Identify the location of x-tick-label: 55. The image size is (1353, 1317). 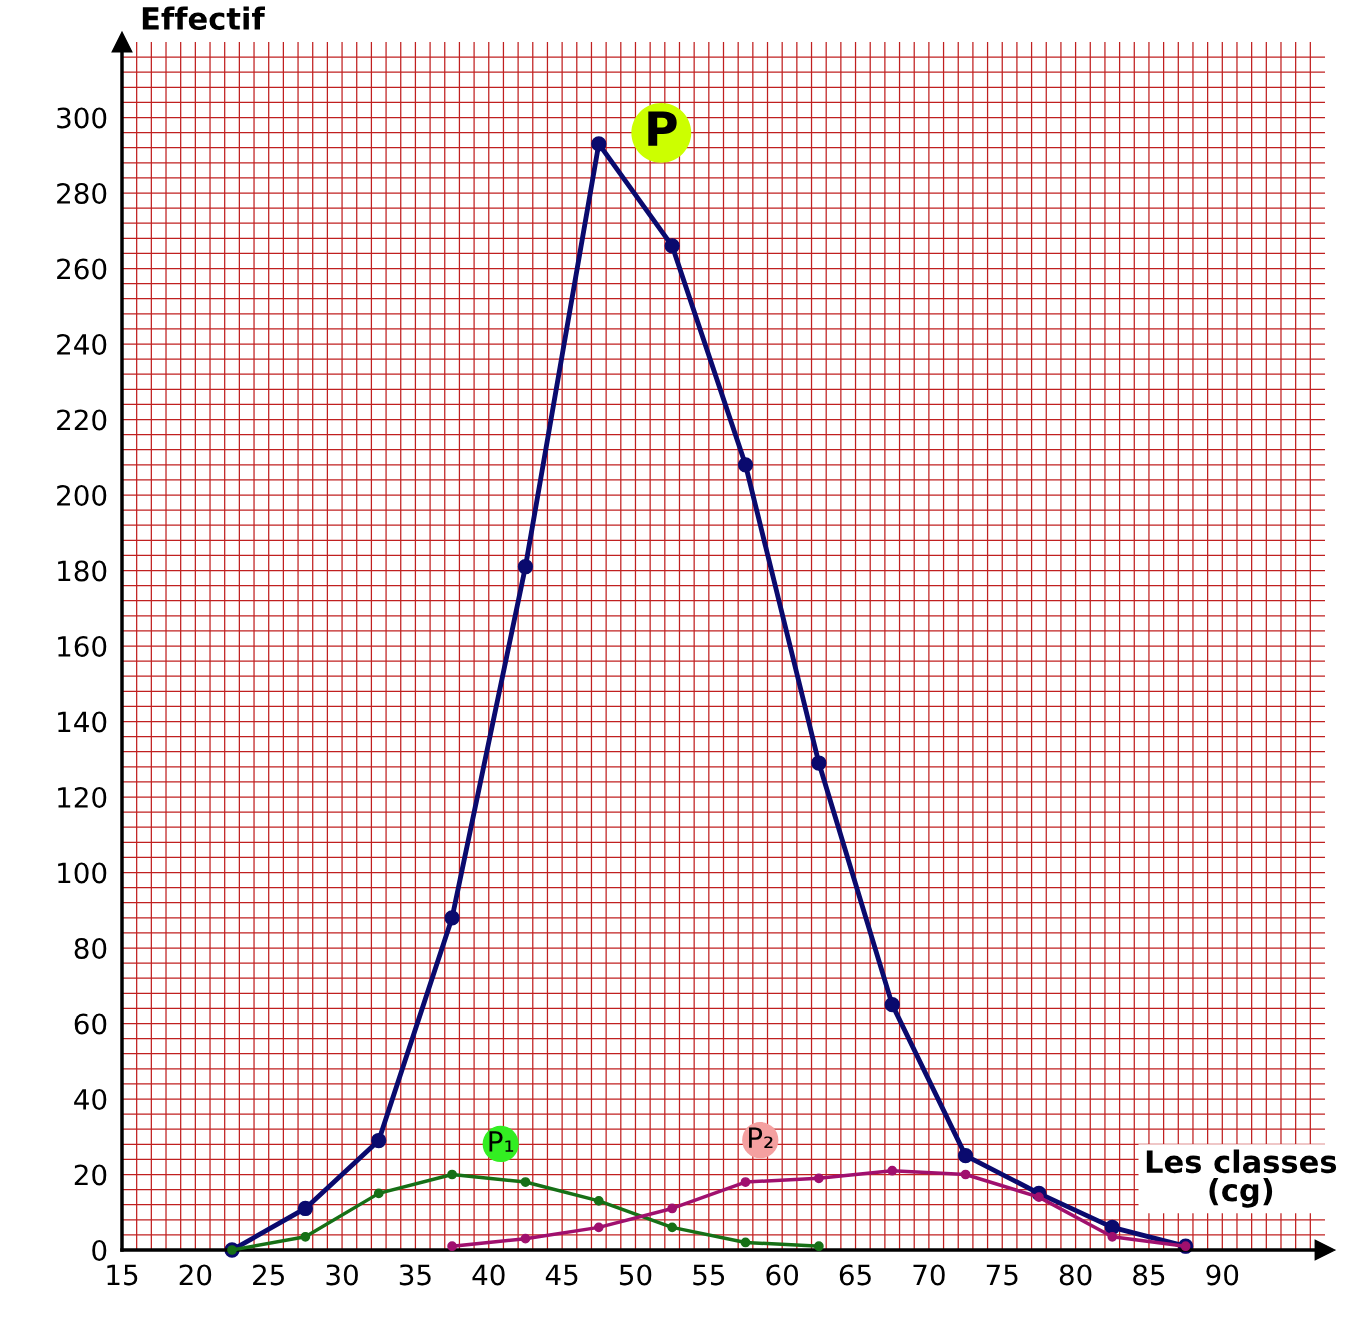
(709, 1275).